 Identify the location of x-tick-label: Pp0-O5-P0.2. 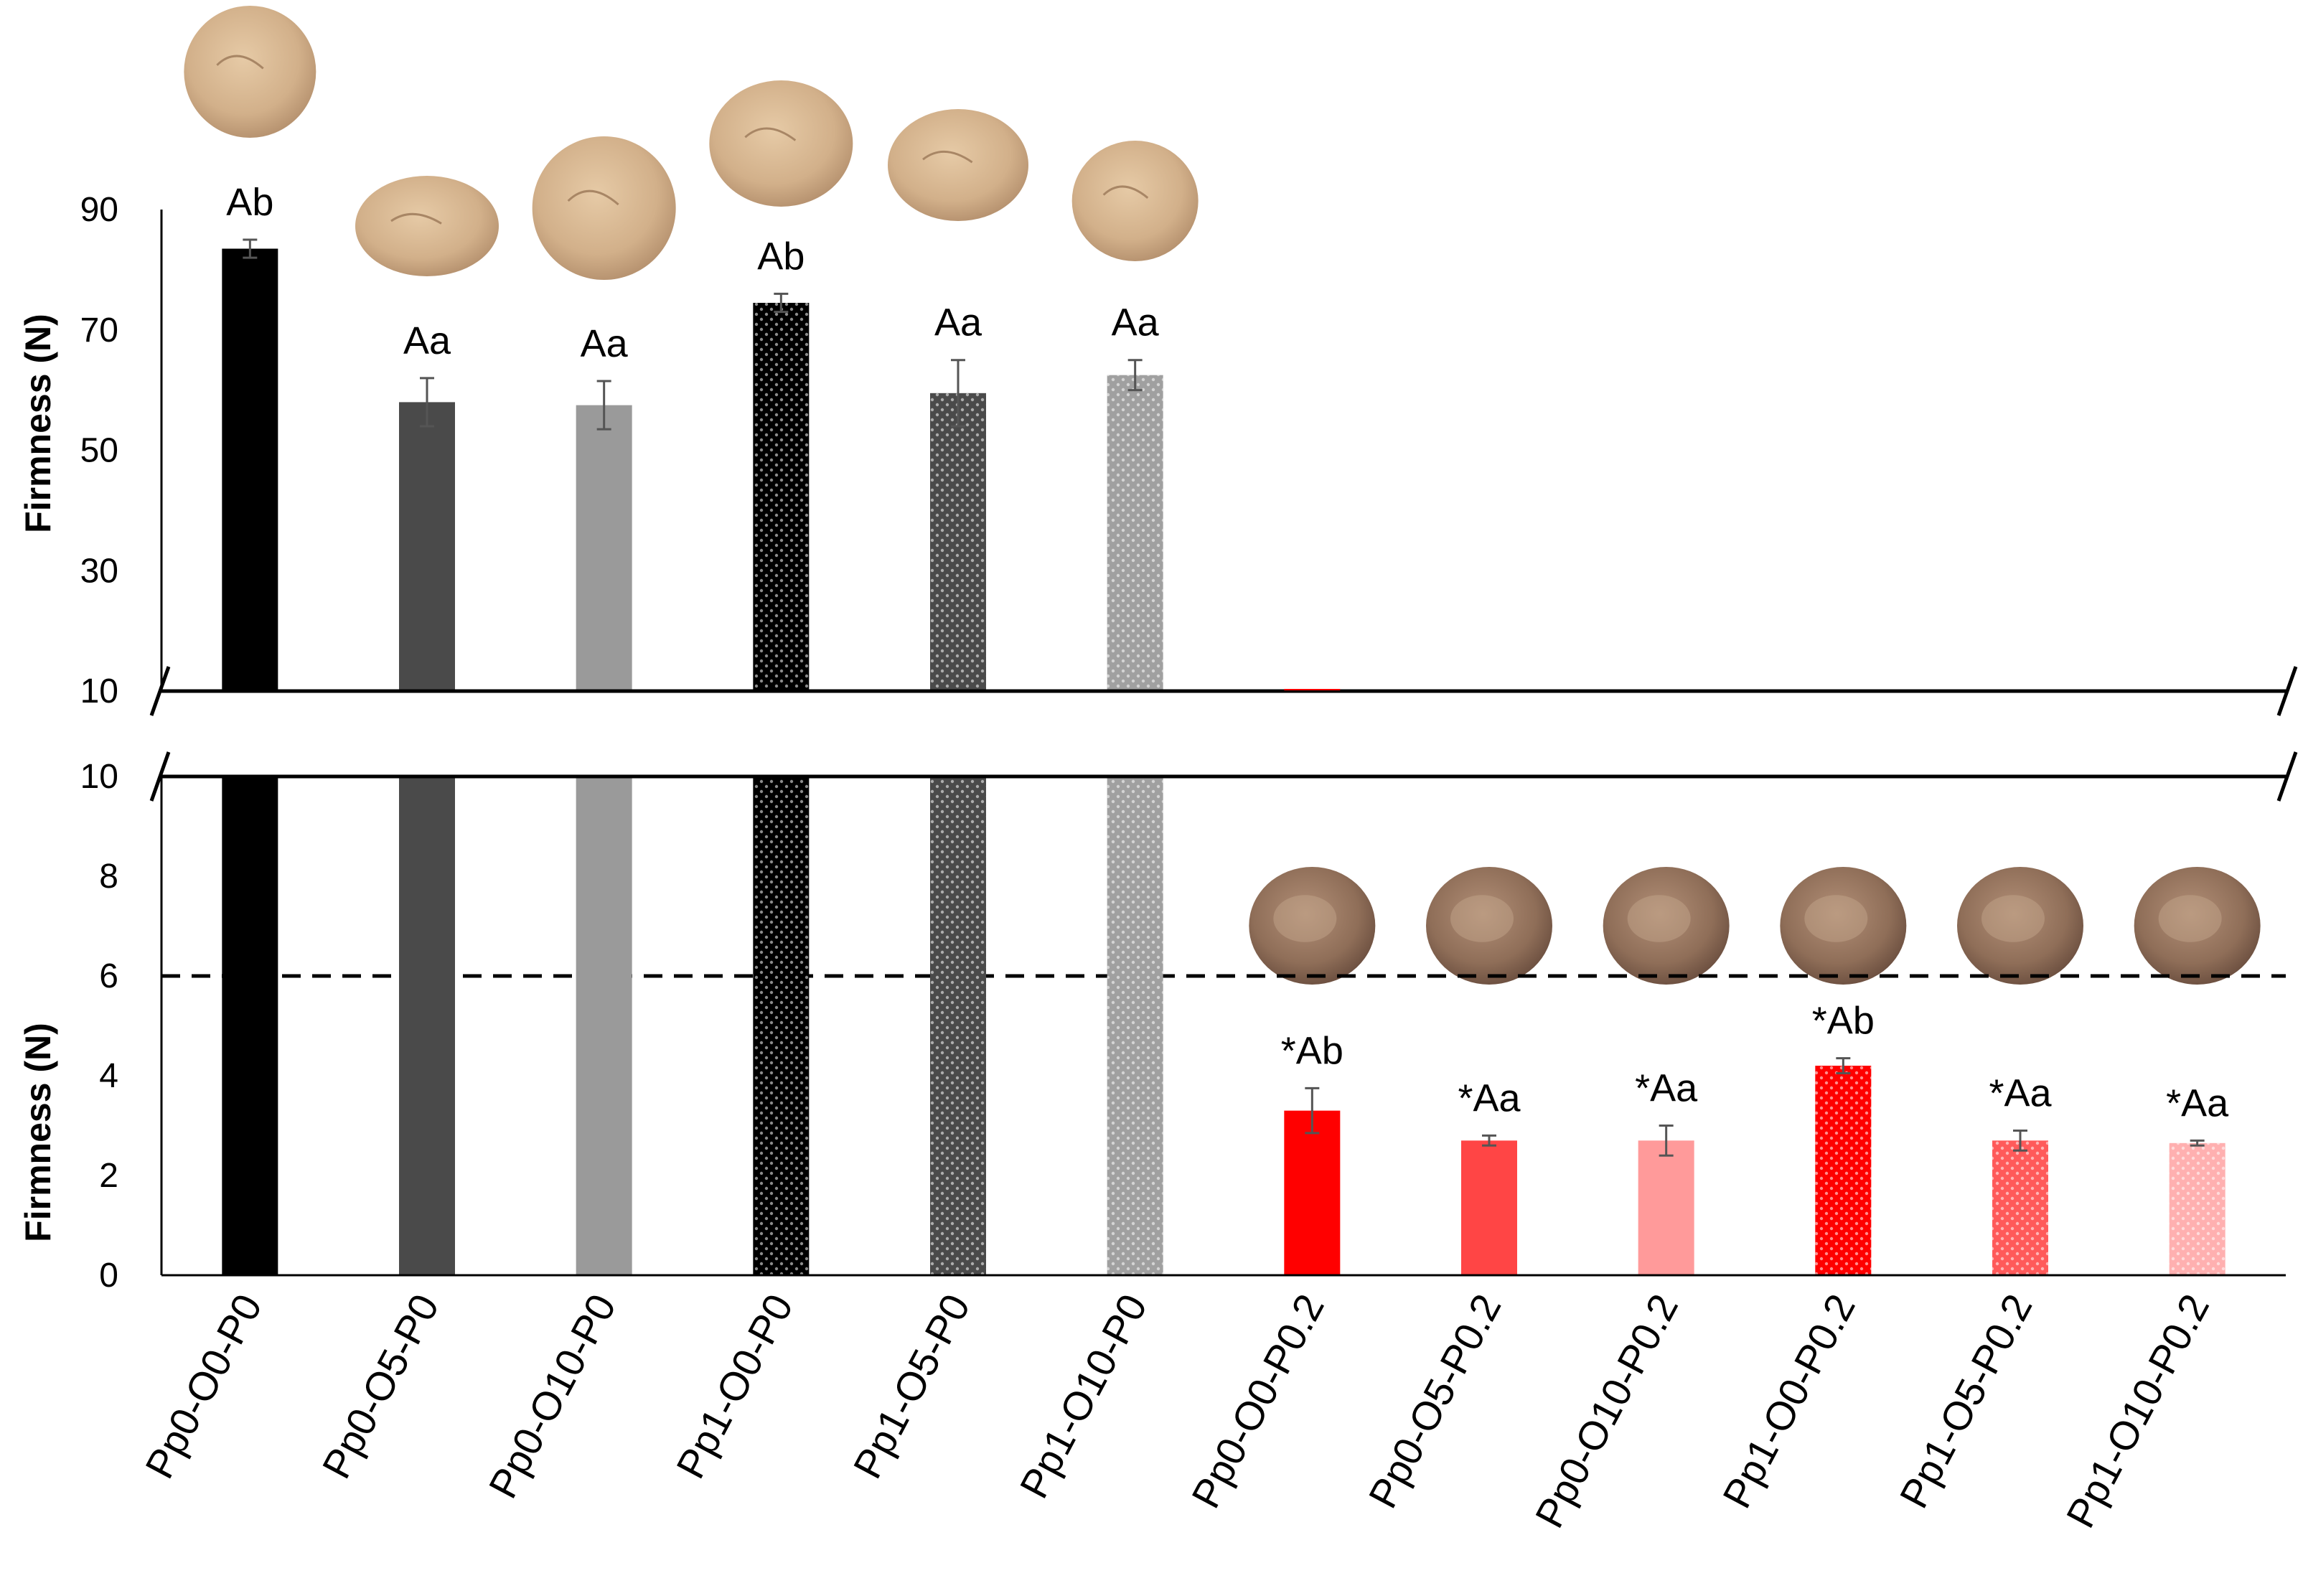
(1435, 1401).